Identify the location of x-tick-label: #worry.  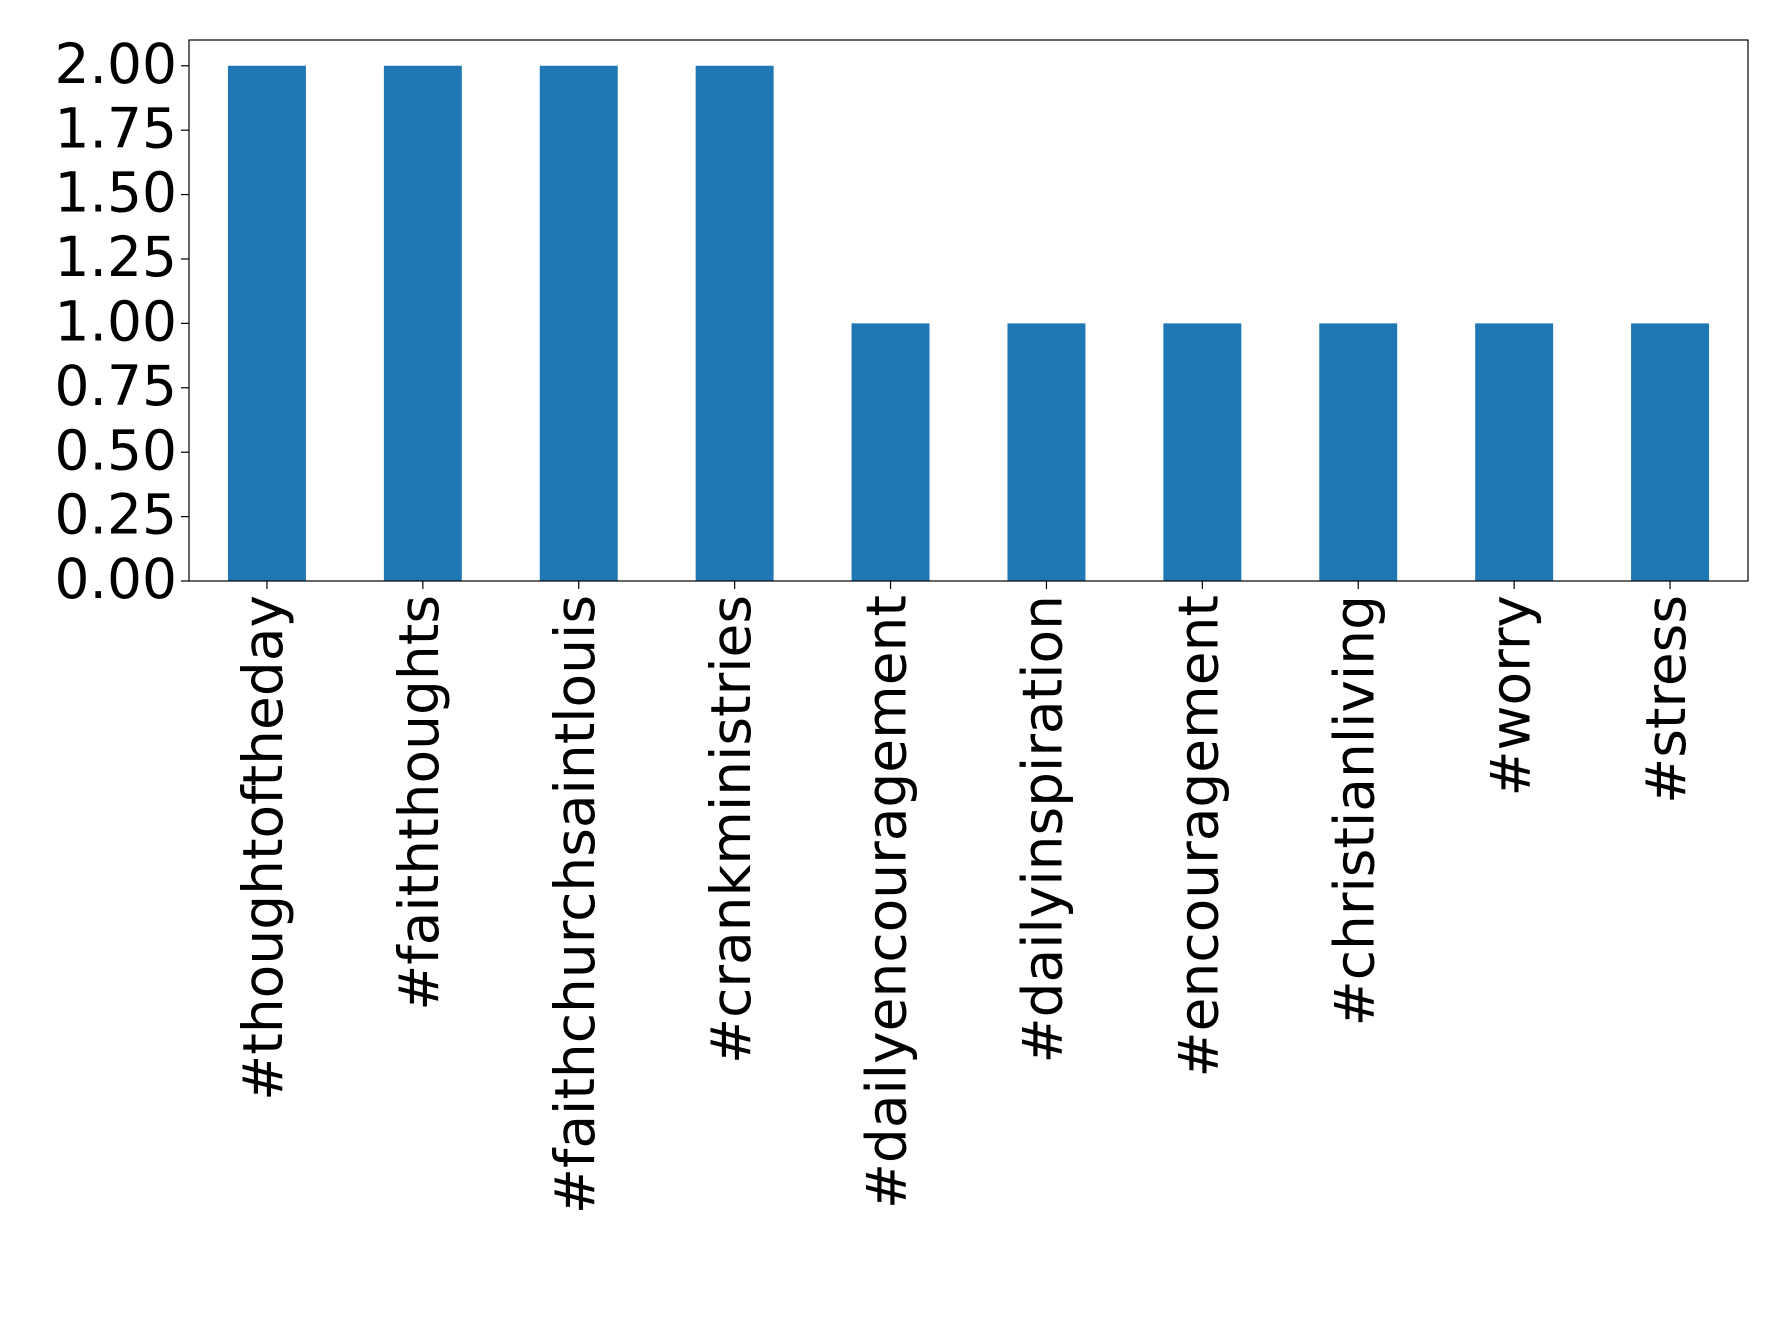
(1510, 696).